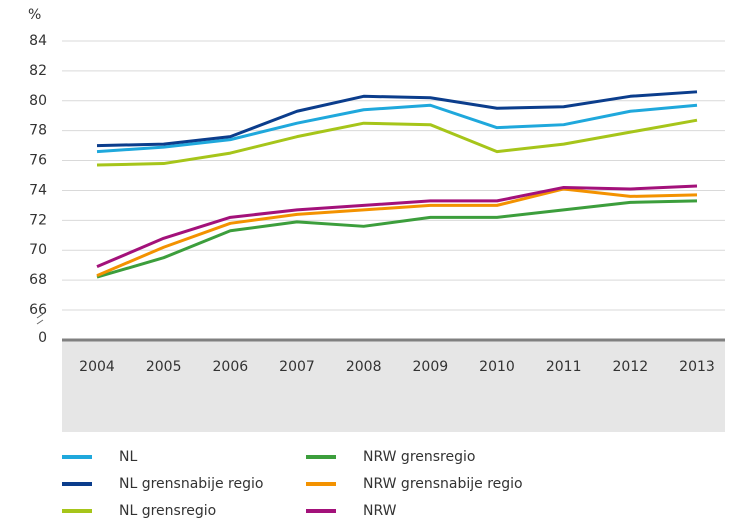 The image size is (731, 526). Describe the element at coordinates (431, 367) in the screenshot. I see `x-tick-label: 2009` at that location.